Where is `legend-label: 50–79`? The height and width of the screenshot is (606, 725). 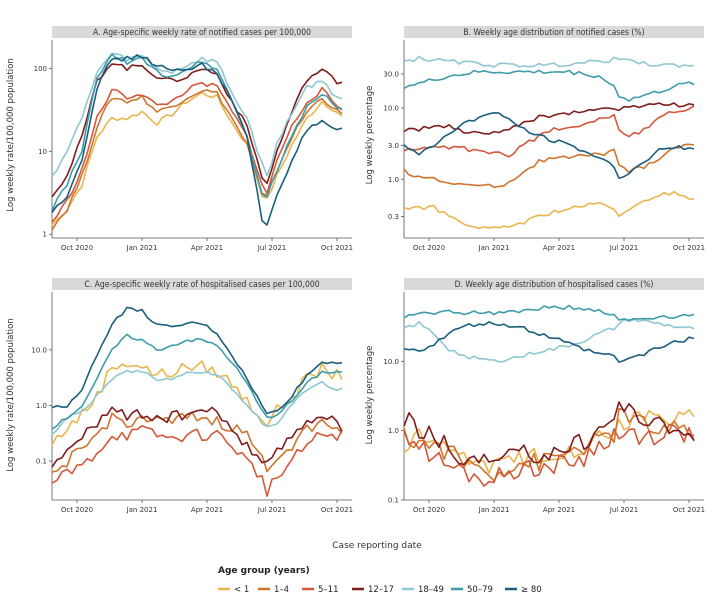
legend-label: 50–79 is located at coordinates (480, 590).